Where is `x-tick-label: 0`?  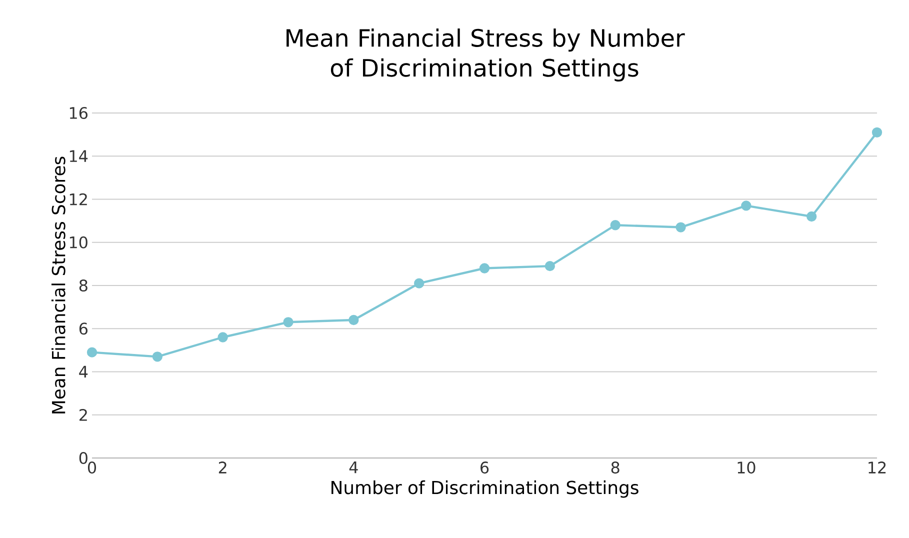 x-tick-label: 0 is located at coordinates (92, 468).